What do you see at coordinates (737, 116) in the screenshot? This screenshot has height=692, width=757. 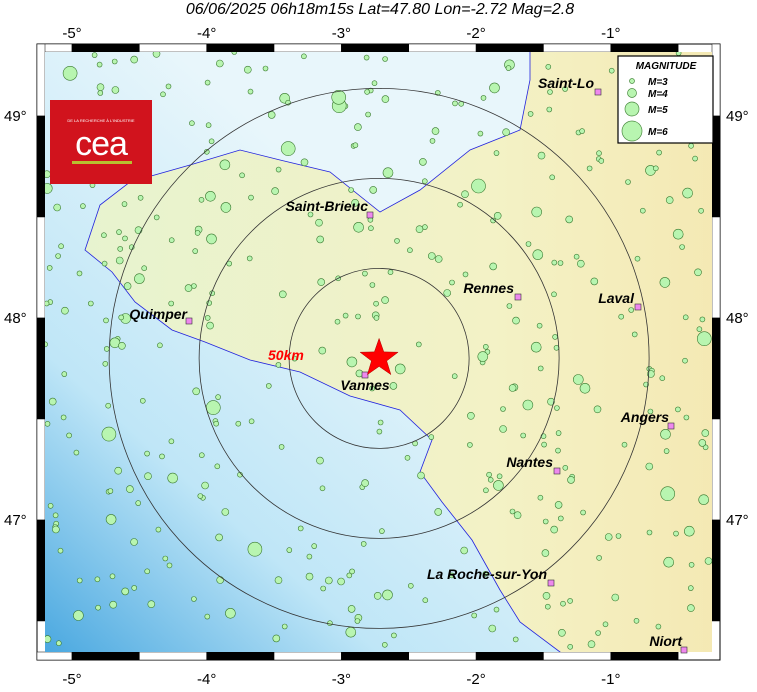 I see `latitude-tick-label: 49°` at bounding box center [737, 116].